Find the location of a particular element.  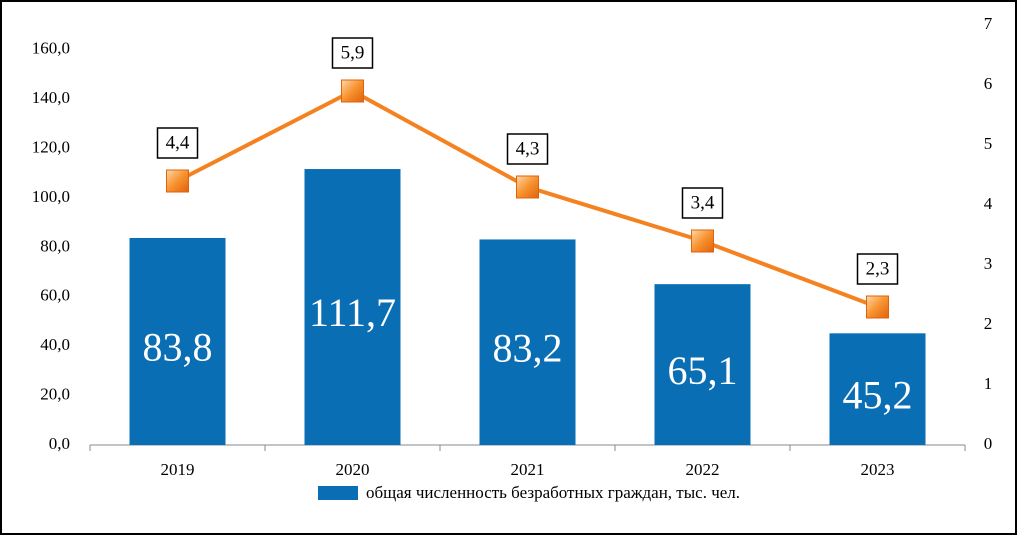

line-value-label: 5,9 is located at coordinates (353, 52).